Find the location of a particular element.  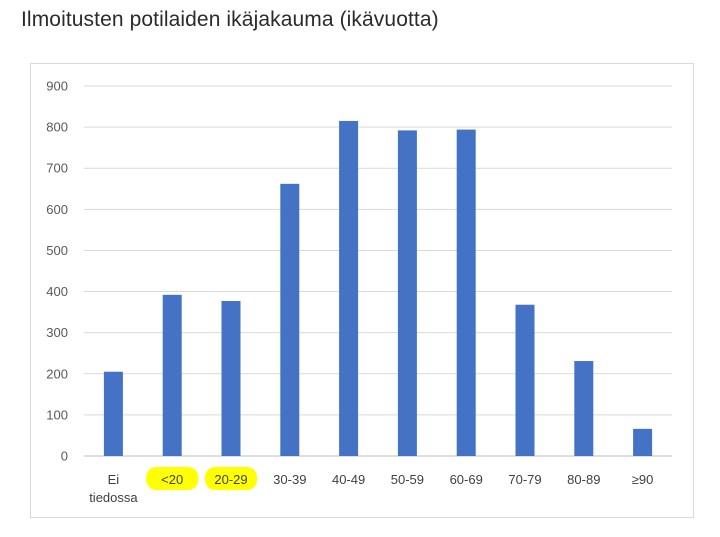

x-tick-label: Ei is located at coordinates (114, 479).